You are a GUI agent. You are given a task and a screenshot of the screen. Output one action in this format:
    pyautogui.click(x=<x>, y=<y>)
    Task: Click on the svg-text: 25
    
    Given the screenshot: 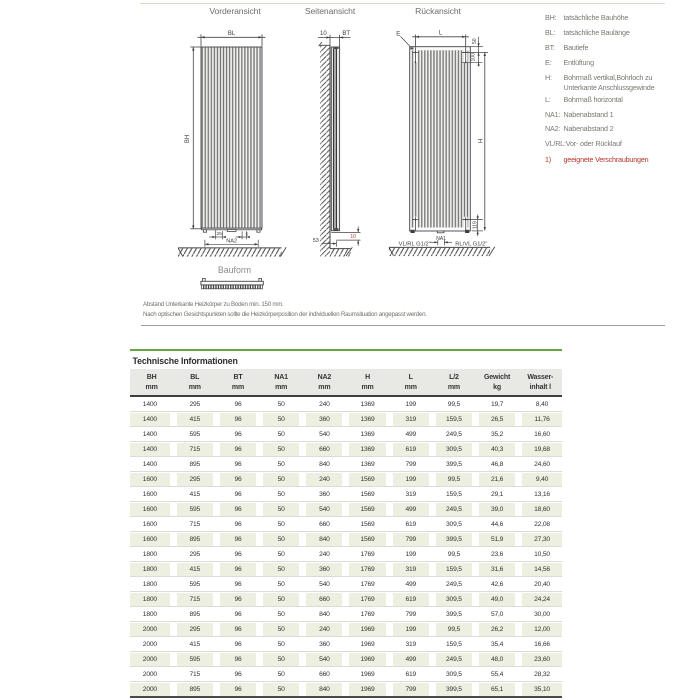 What is the action you would take?
    pyautogui.click(x=220, y=234)
    